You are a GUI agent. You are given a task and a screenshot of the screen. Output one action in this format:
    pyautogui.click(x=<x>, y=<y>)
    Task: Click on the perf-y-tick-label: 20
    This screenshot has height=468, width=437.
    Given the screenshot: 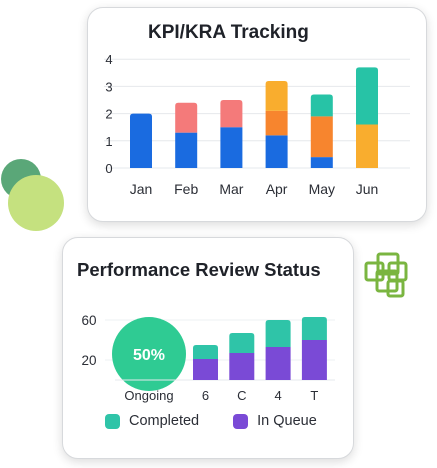 What is the action you would take?
    pyautogui.click(x=88, y=360)
    